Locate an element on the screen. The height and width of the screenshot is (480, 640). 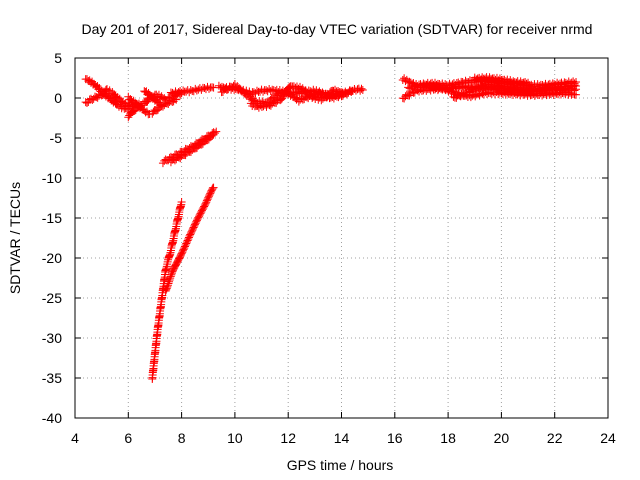
y-tick-labels: 5 0 -5 -10 -15 -20 -25 -30 -35 -40 is located at coordinates (52, 238).